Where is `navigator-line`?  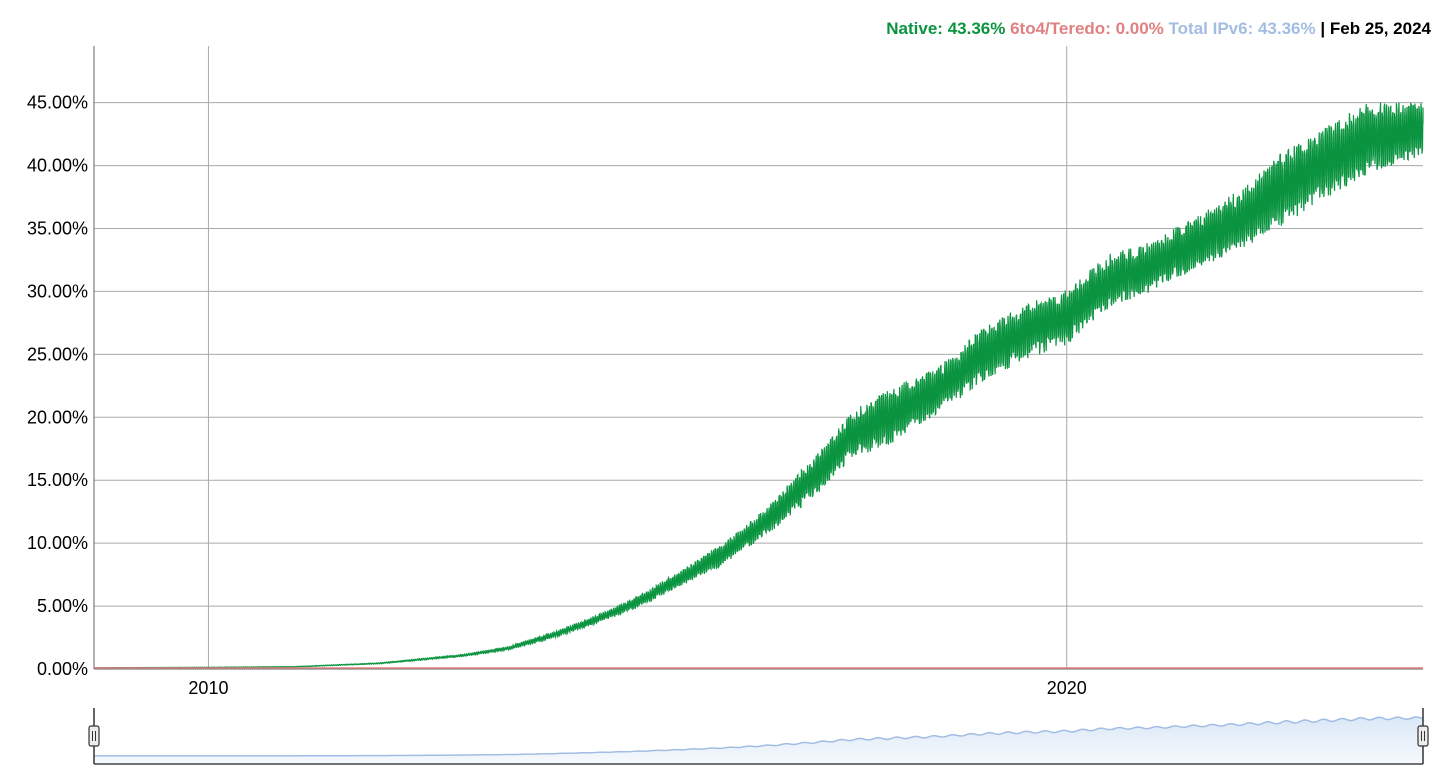 navigator-line is located at coordinates (759, 736).